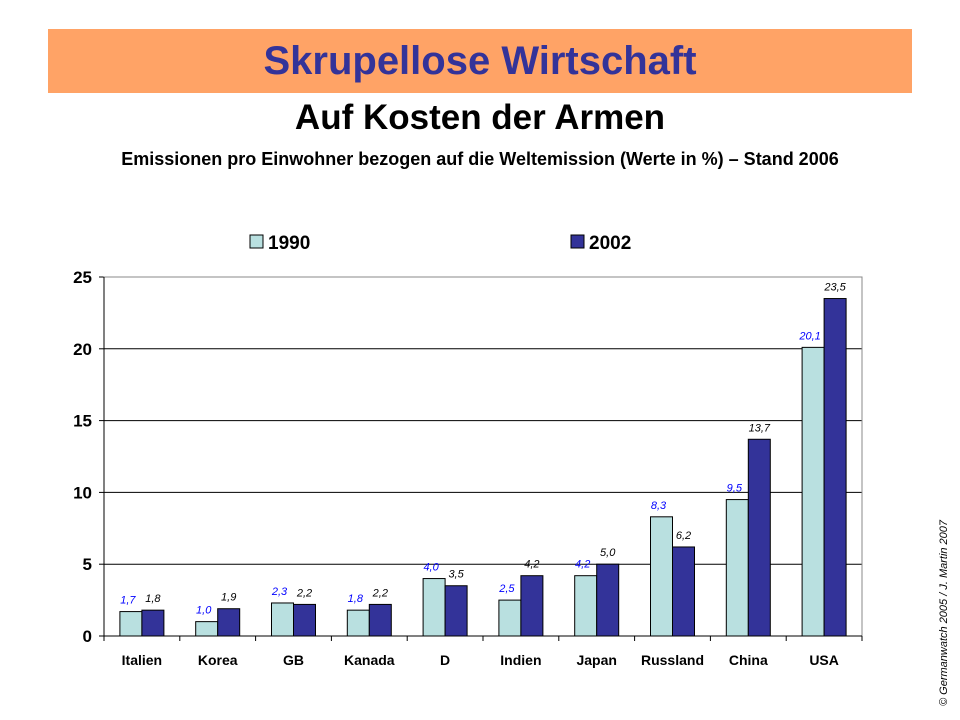  I want to click on y-tick-label: 10, so click(82, 492).